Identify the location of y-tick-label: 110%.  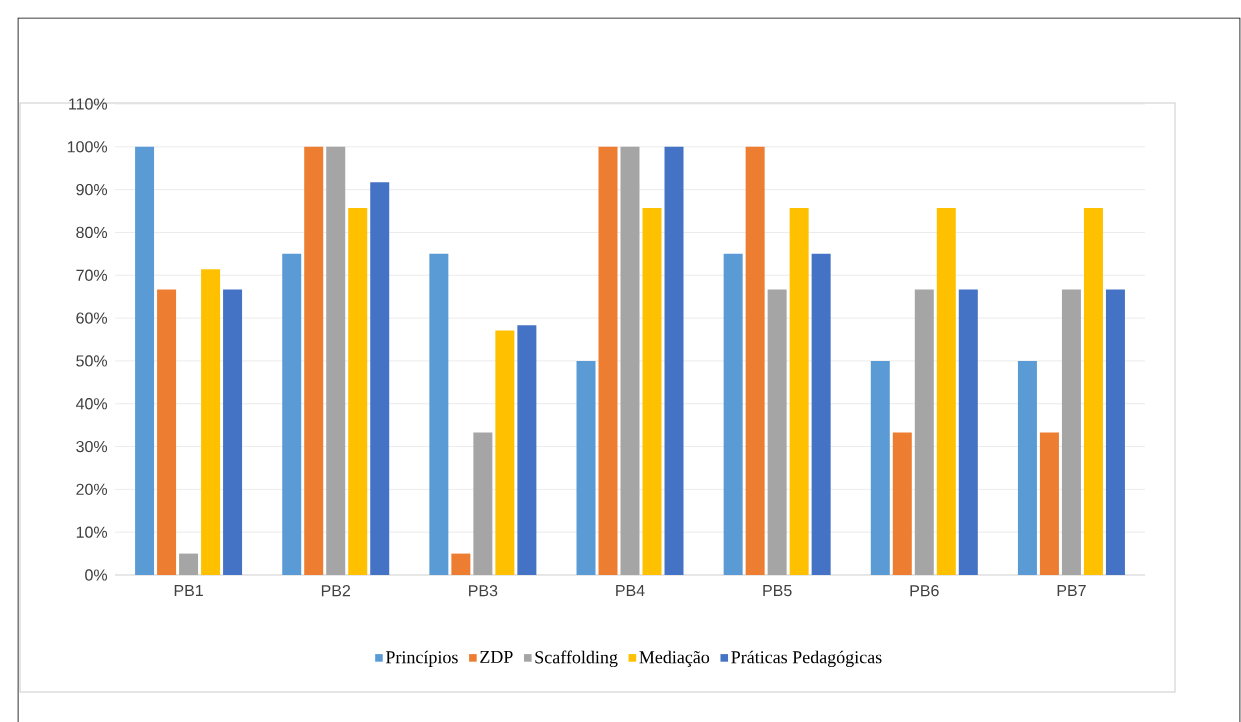
(88, 104).